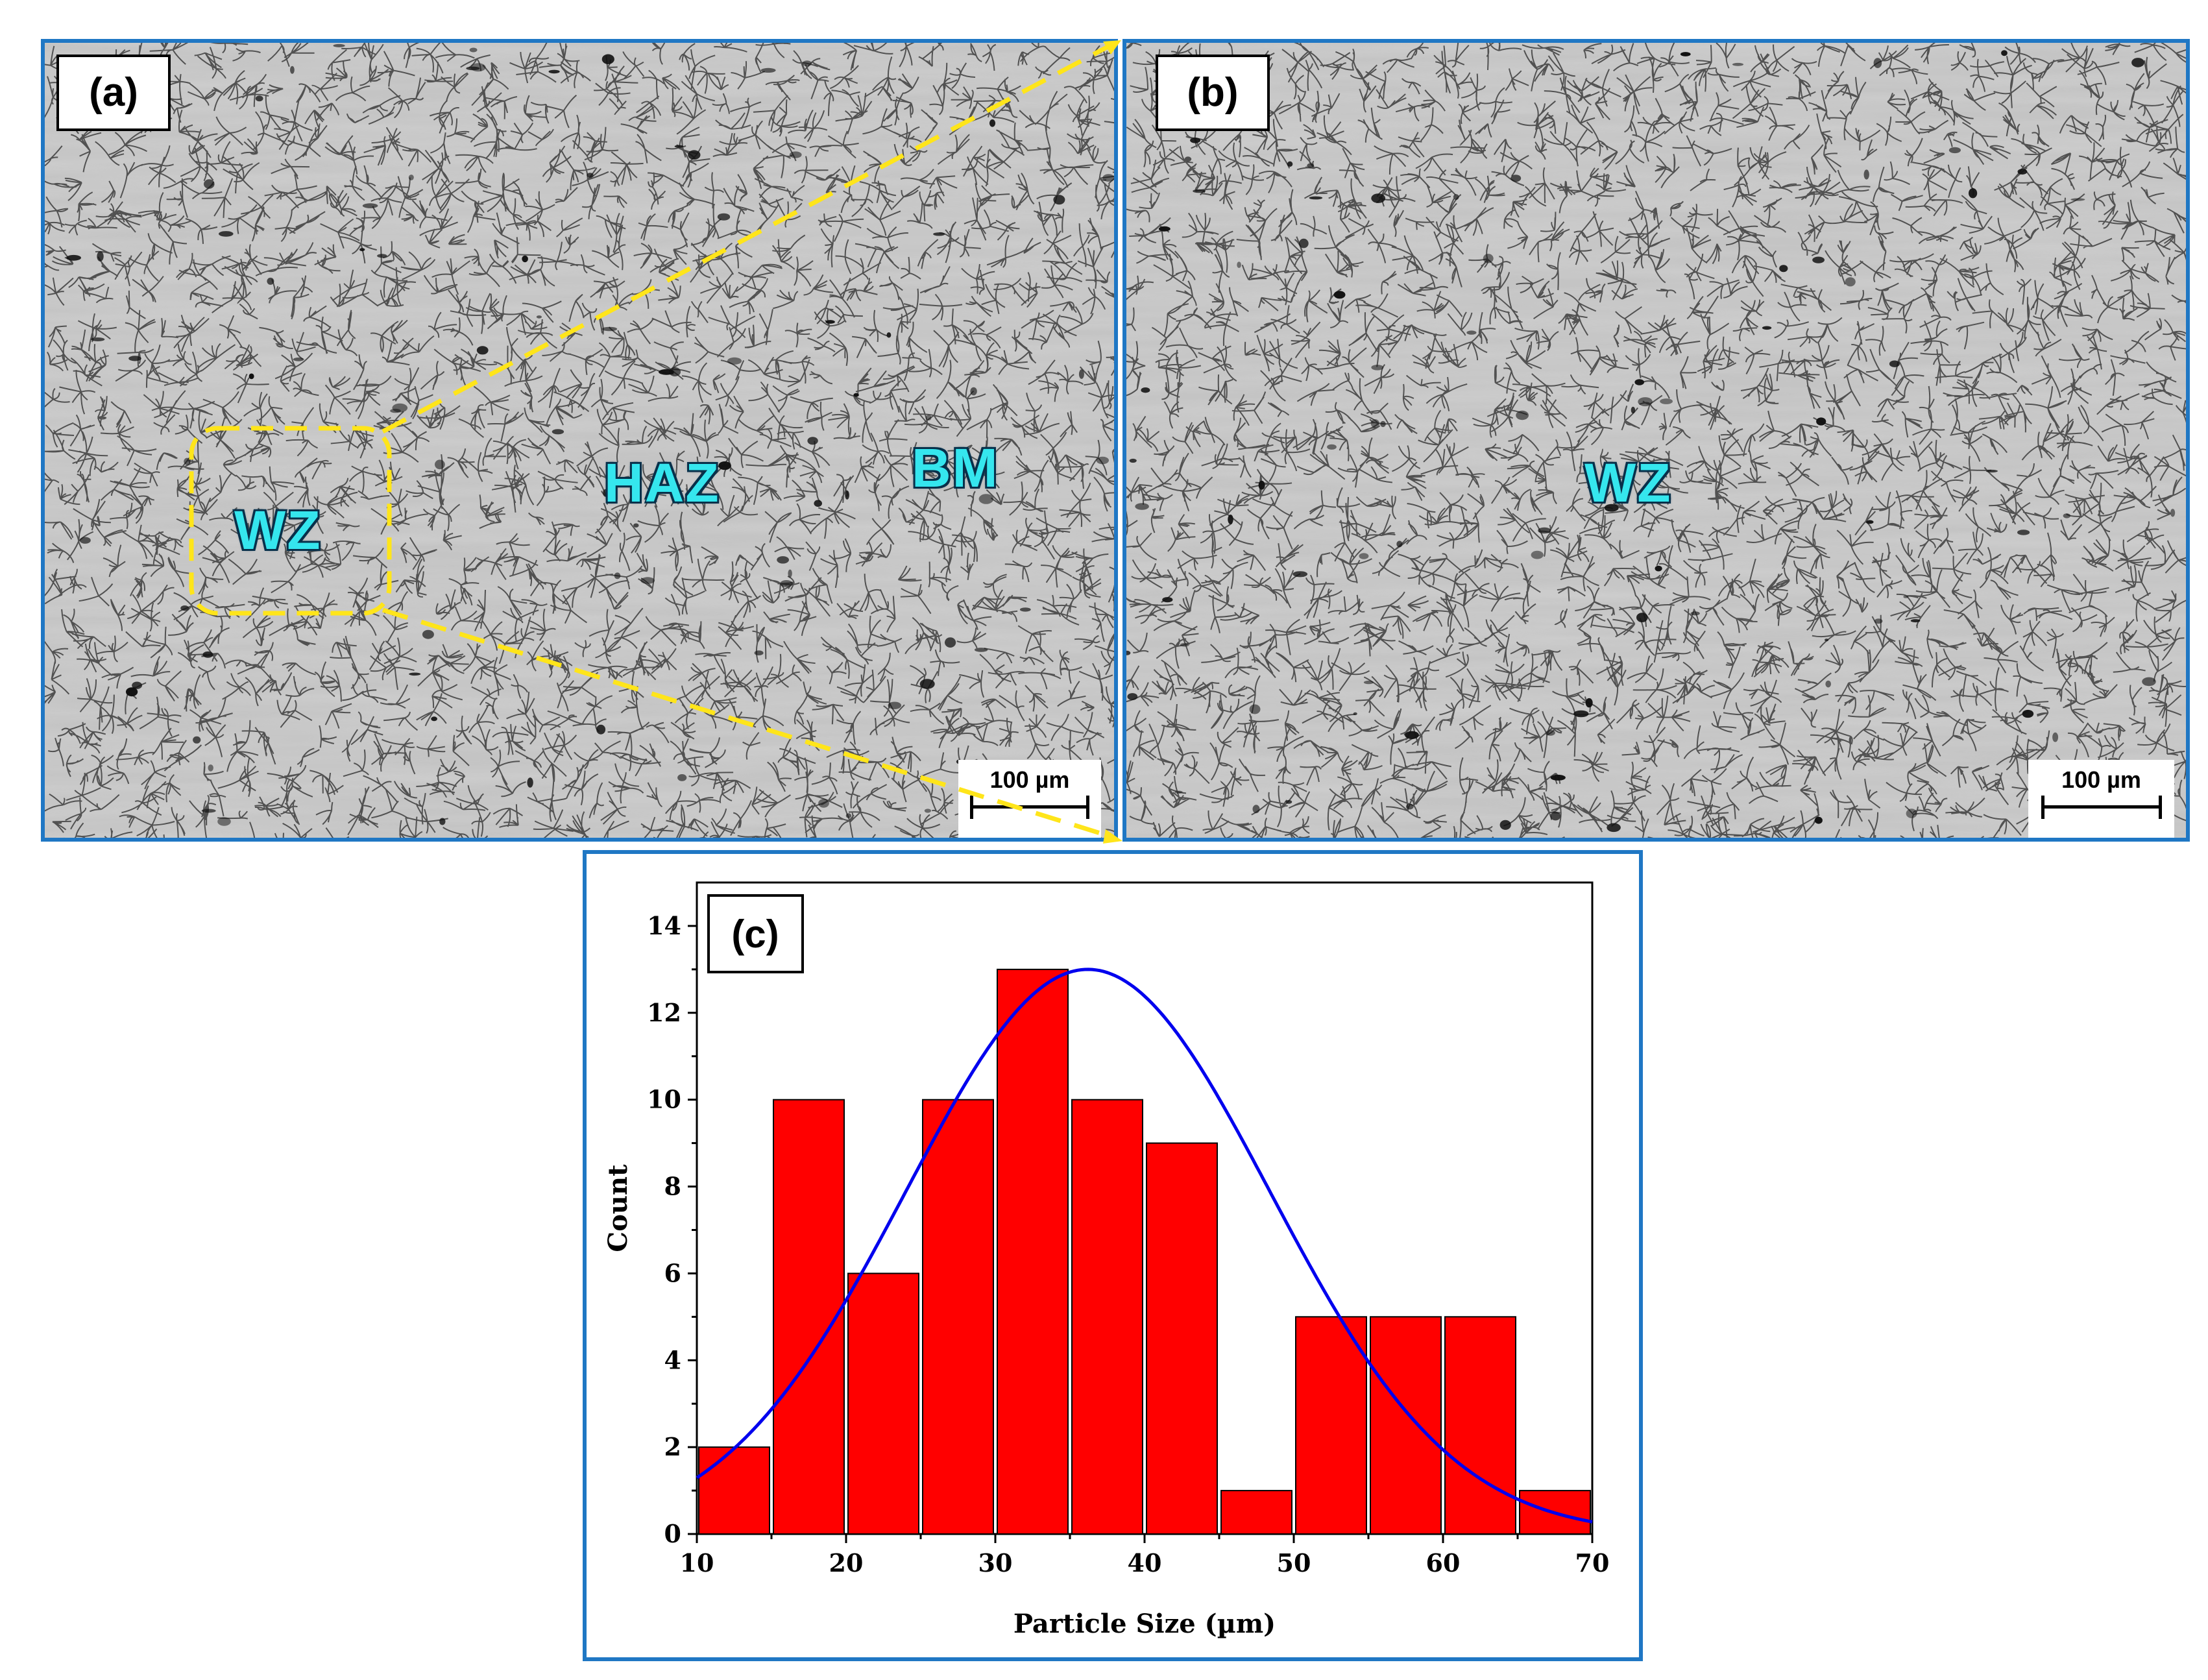  I want to click on histogram-bars, so click(1144, 1252).